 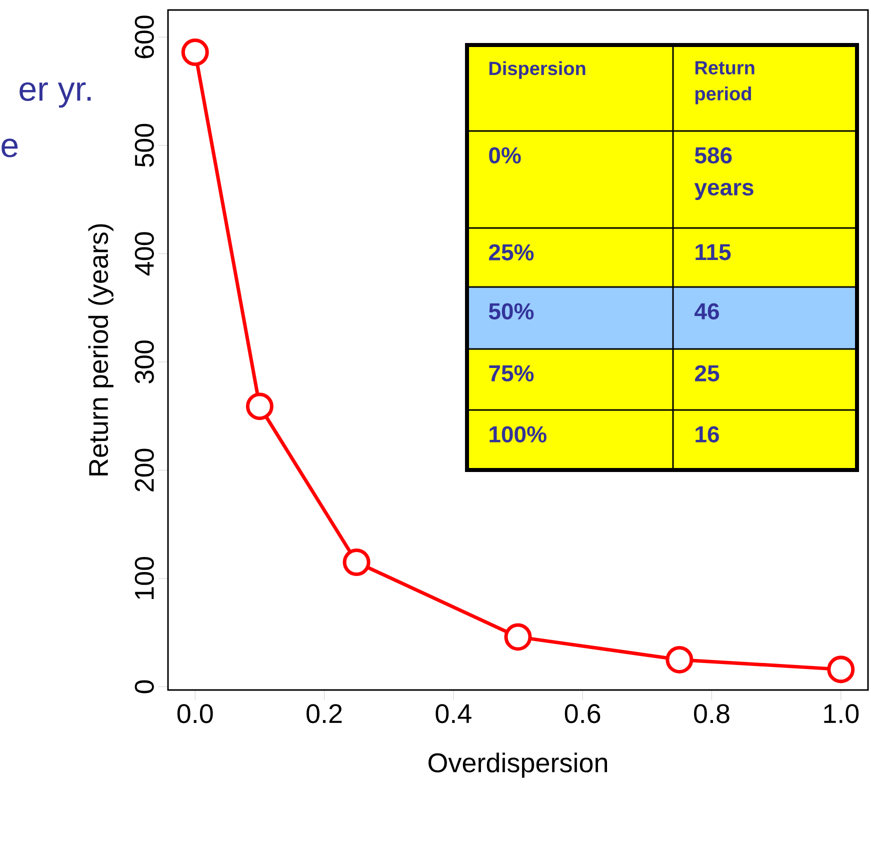 What do you see at coordinates (841, 714) in the screenshot?
I see `x-tick-label: 1.0` at bounding box center [841, 714].